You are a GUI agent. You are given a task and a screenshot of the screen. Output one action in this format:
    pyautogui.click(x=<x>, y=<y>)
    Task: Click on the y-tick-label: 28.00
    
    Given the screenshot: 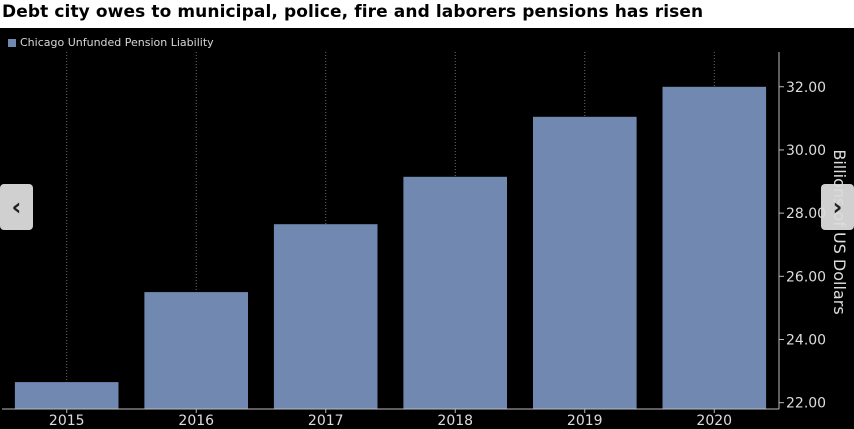 What is the action you would take?
    pyautogui.click(x=806, y=214)
    